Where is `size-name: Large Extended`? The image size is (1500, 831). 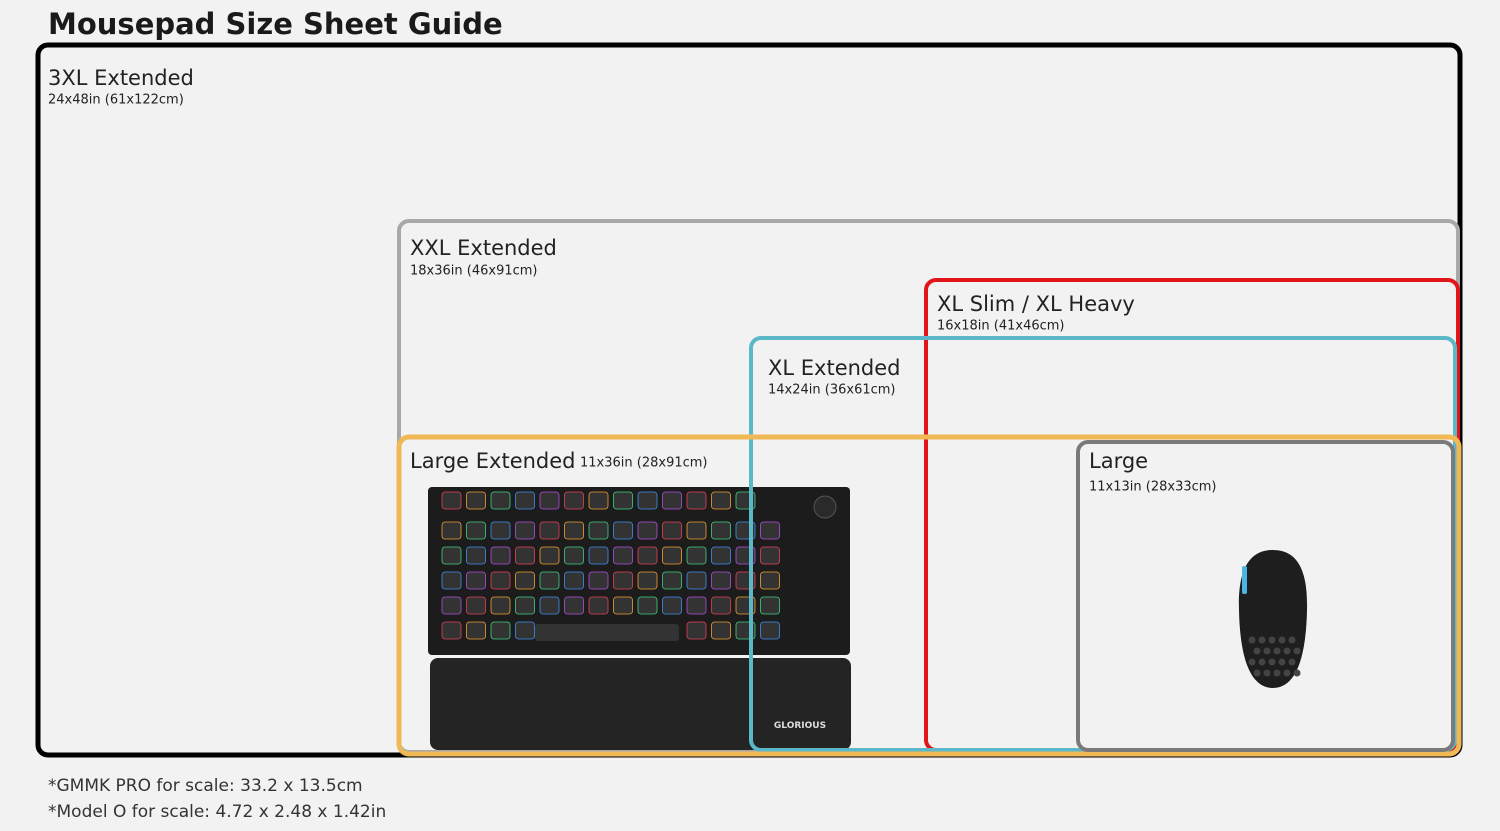
size-name: Large Extended is located at coordinates (493, 461).